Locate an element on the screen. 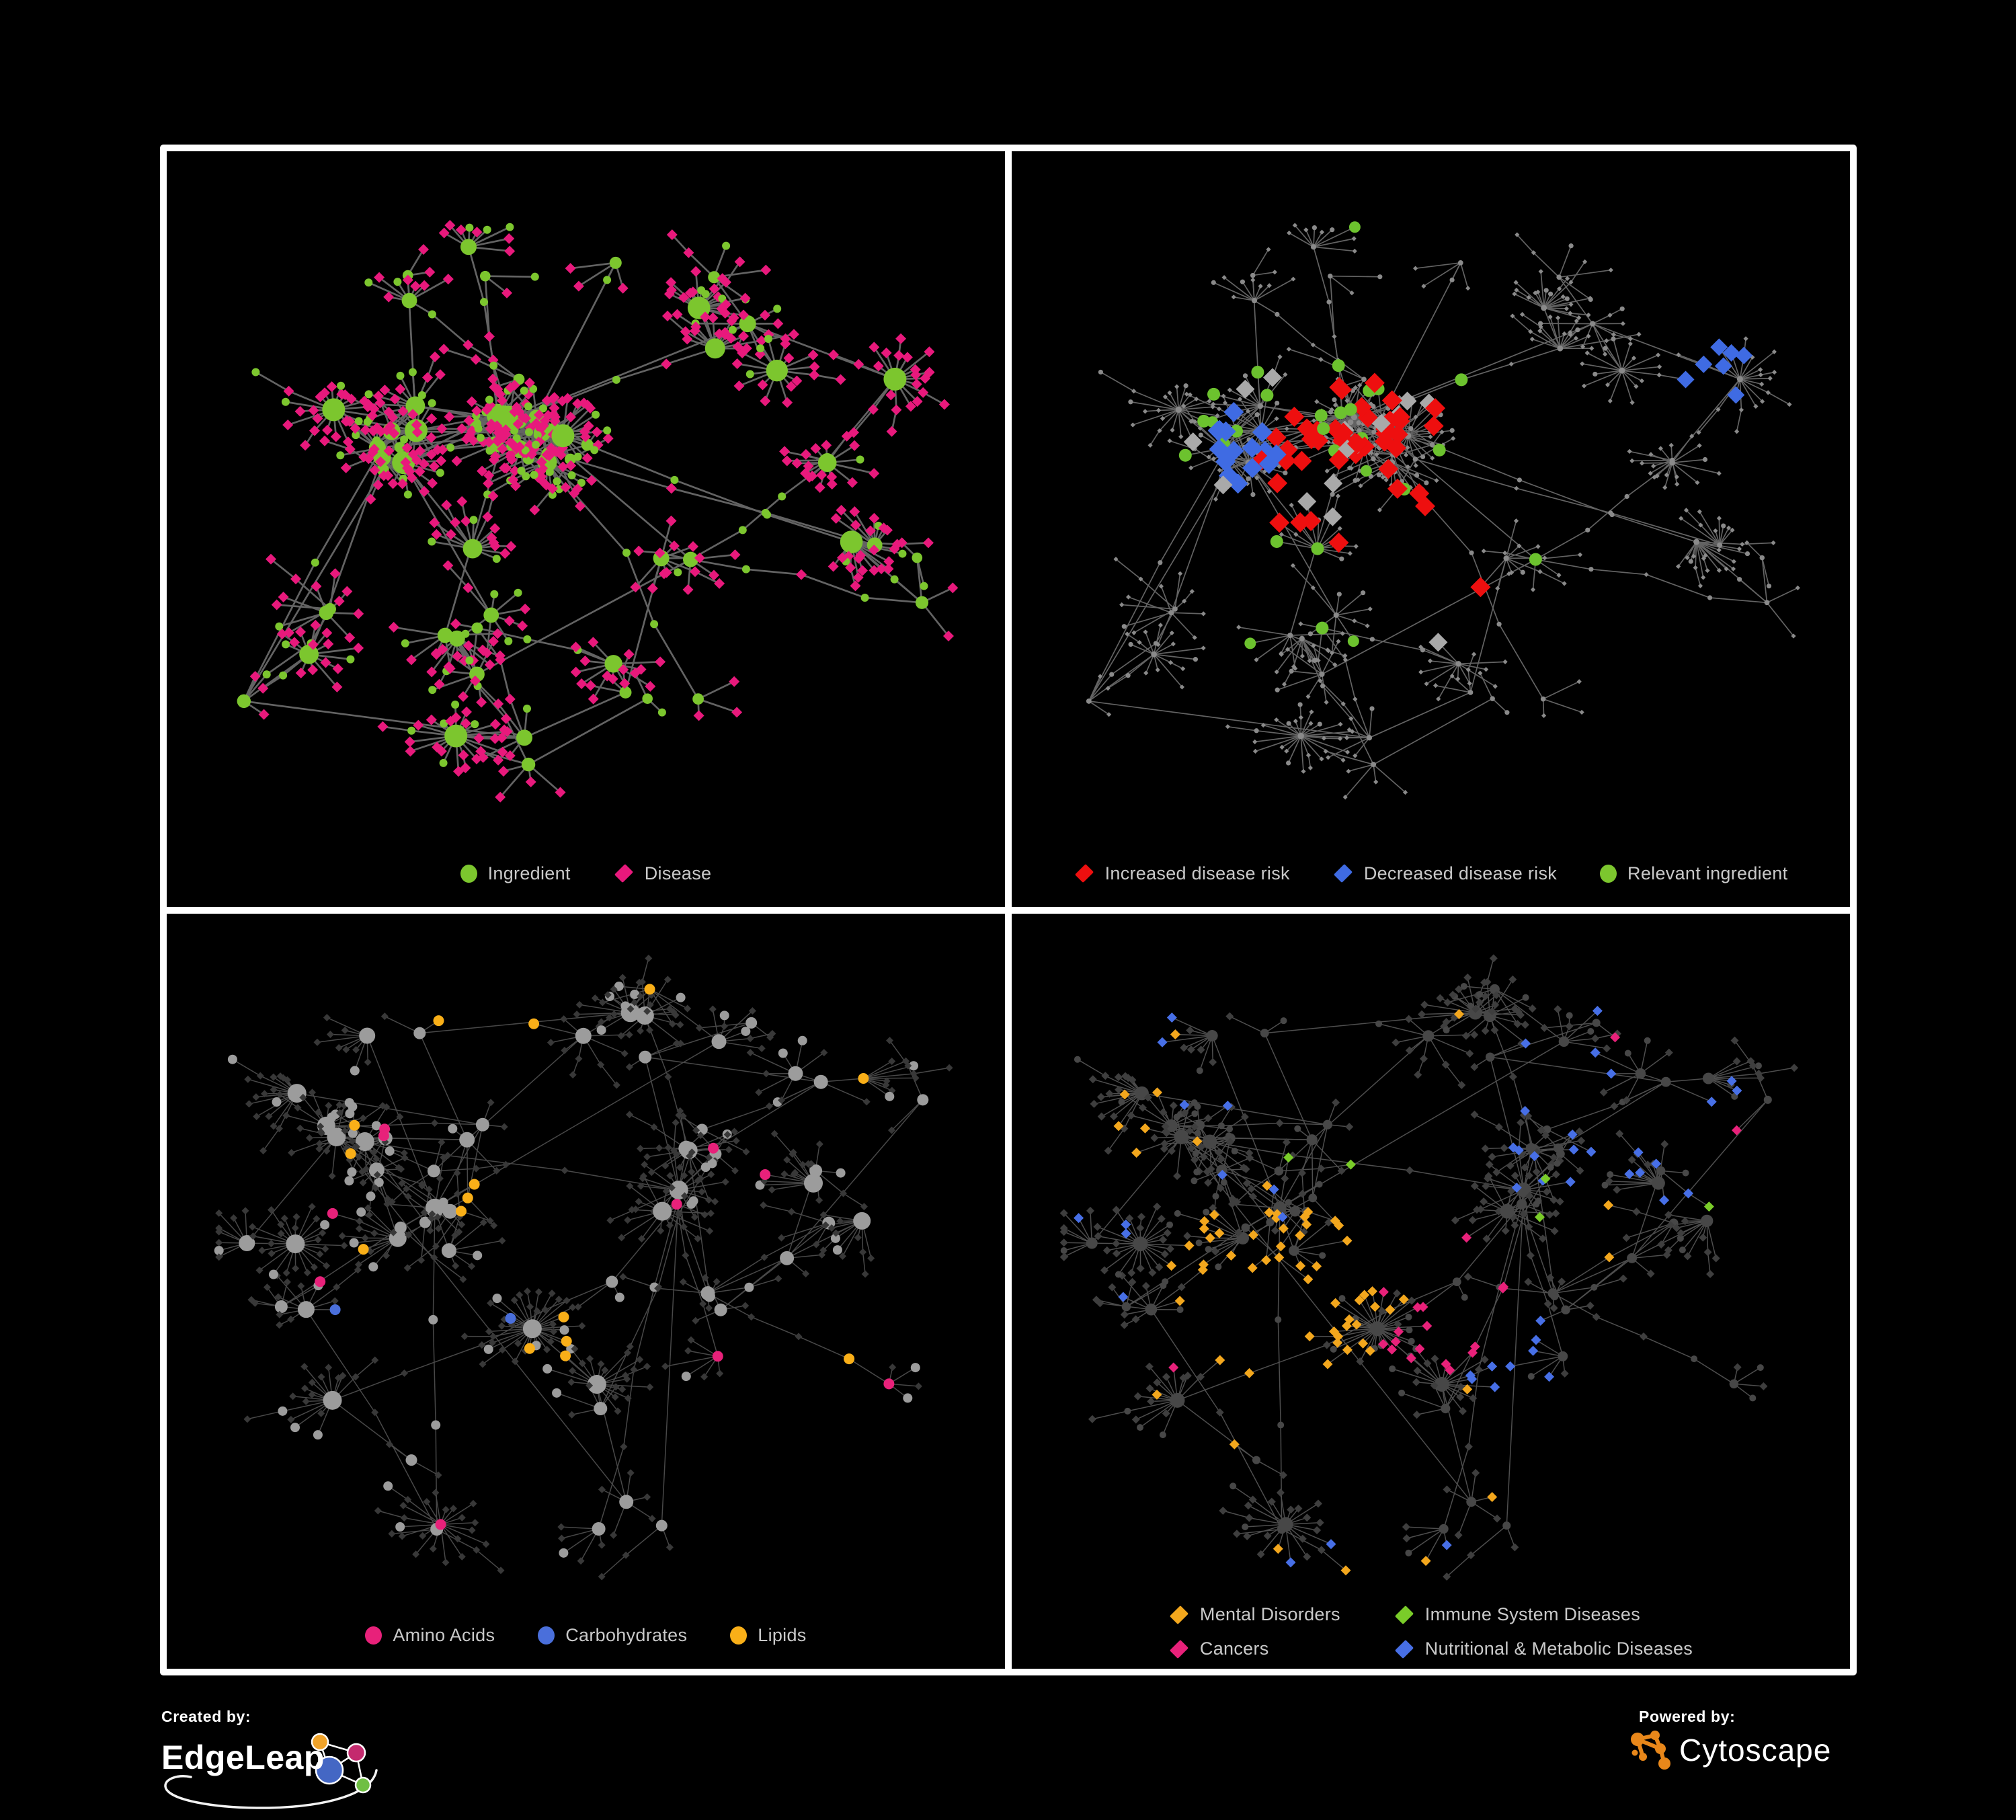 The width and height of the screenshot is (2016, 1820). cytoscape-brand: Powered by: Cytosc is located at coordinates (1742, 1740).